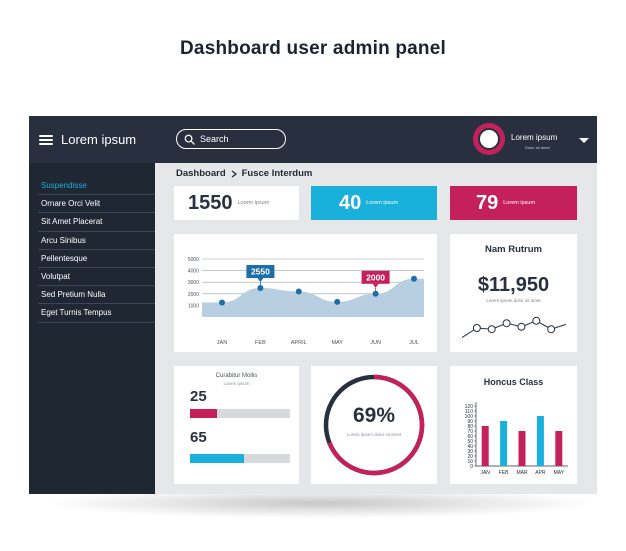  Describe the element at coordinates (193, 272) in the screenshot. I see `y-tick-label: 4000` at that location.